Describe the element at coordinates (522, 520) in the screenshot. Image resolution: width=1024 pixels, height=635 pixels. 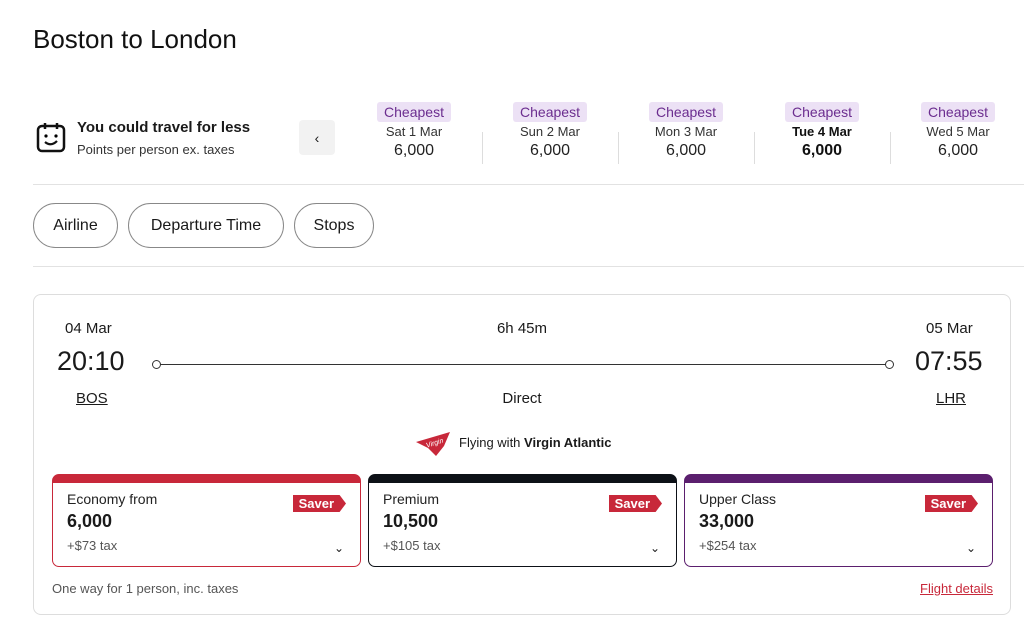
I see `fare-premium: Premium 10,500 +$105 tax Saver ⌄` at that location.